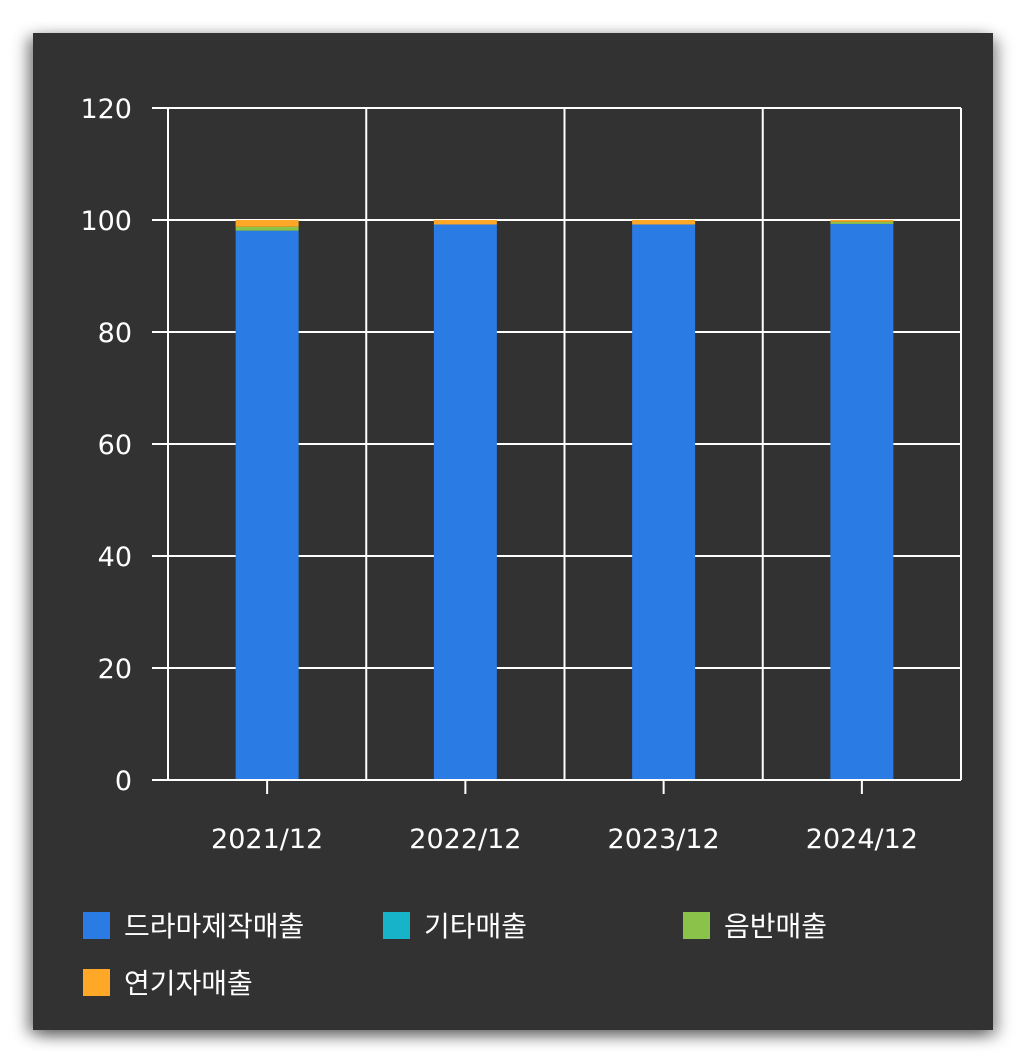  I want to click on legend-item-3: 음반매출, so click(755, 925).